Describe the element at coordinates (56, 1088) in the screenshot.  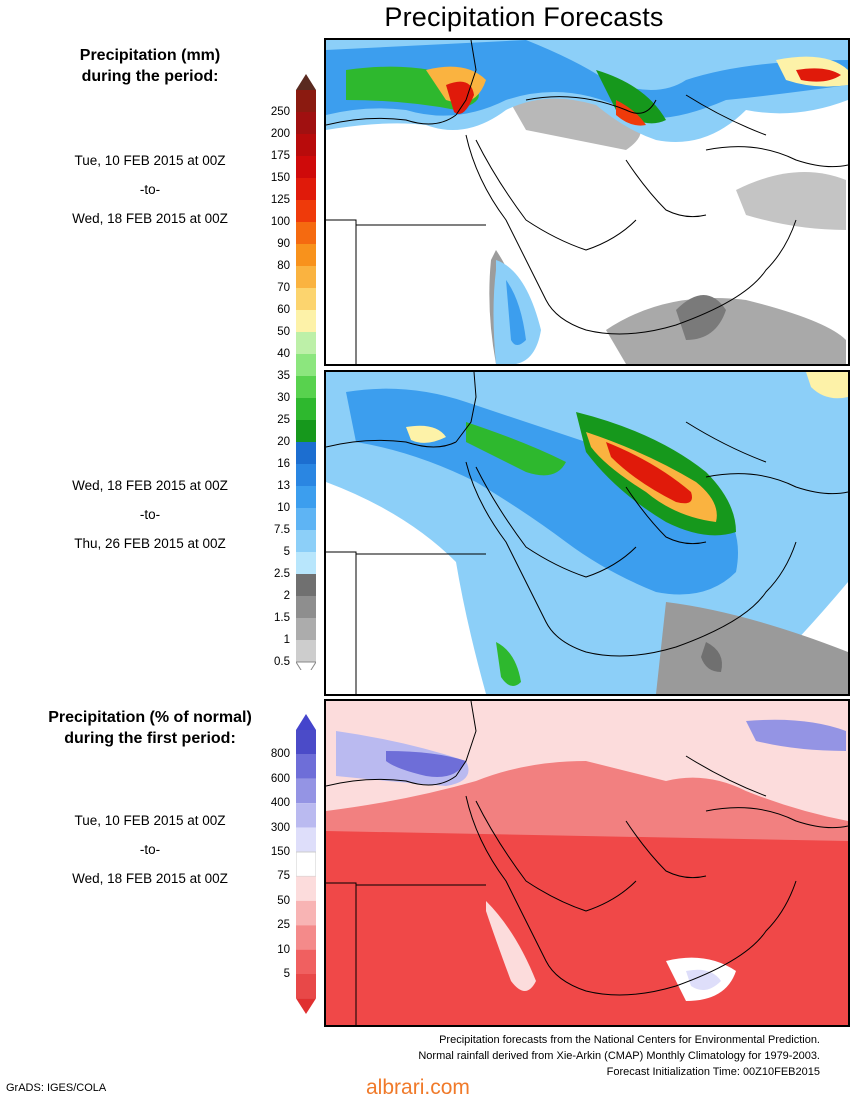
I see `grads-credit: GrADS: IGES/COLA` at that location.